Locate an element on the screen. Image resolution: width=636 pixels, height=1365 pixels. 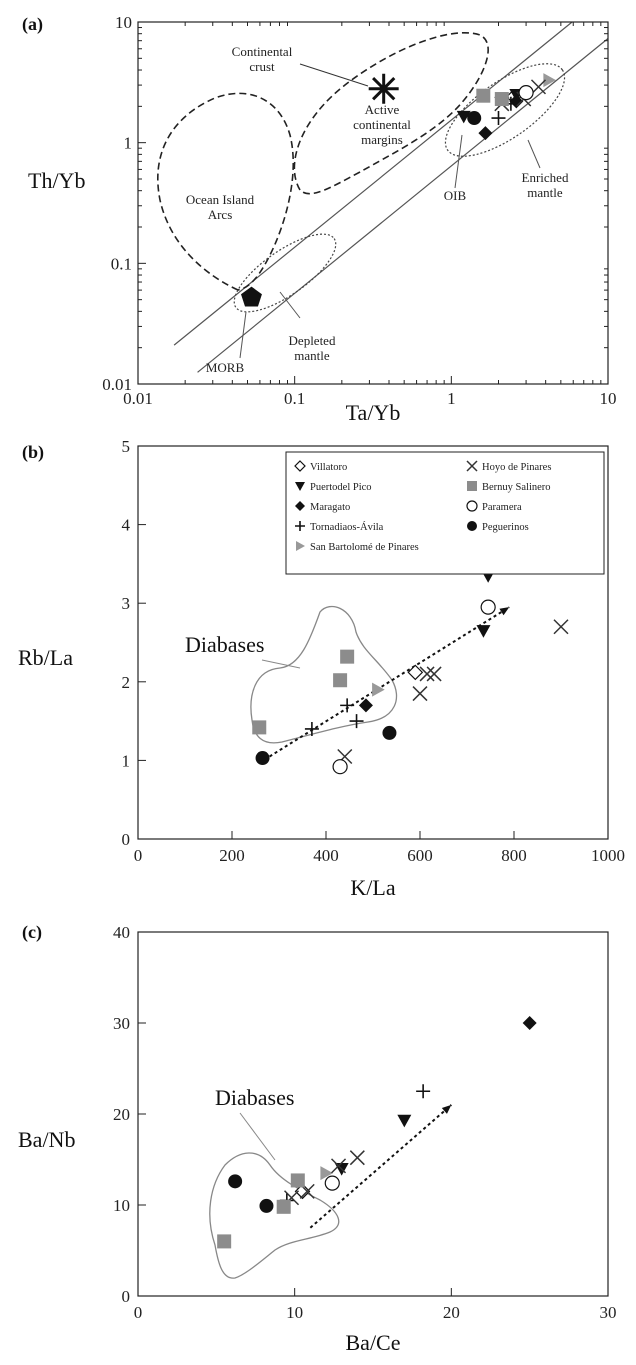
diabases-field-c is located at coordinates (274, 1215).